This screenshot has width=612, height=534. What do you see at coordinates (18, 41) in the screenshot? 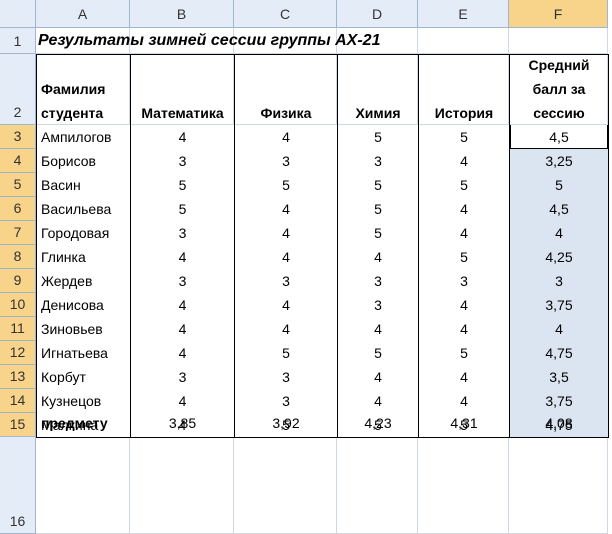
I see `row-header: 1` at bounding box center [18, 41].